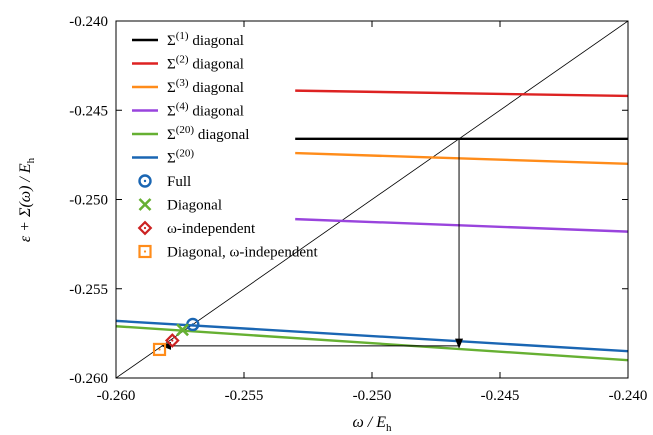 This screenshot has width=653, height=435. I want to click on y-tick-label: -0.260, so click(88, 379).